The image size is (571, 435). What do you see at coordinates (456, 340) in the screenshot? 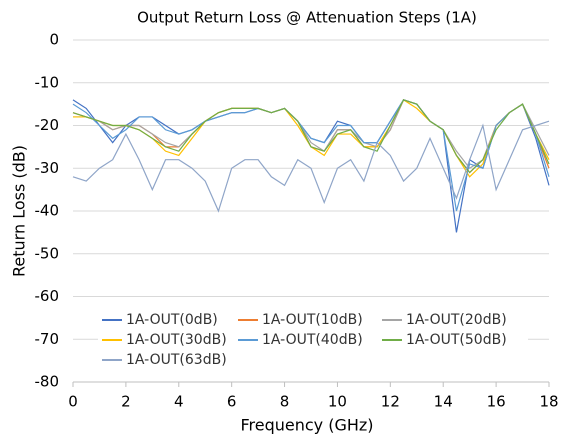
I see `legend-label: 1A-OUT(50dB)` at bounding box center [456, 340].